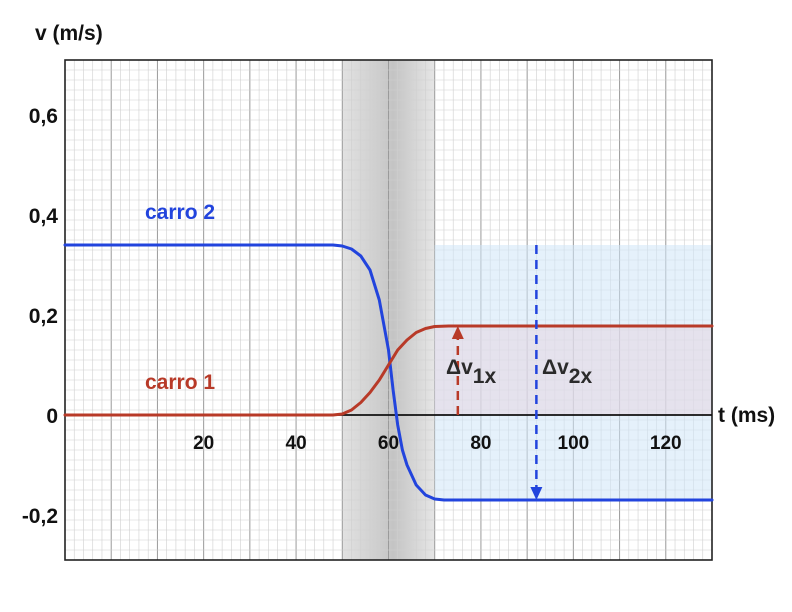  Describe the element at coordinates (746, 415) in the screenshot. I see `x-axis-label: t (ms)` at that location.